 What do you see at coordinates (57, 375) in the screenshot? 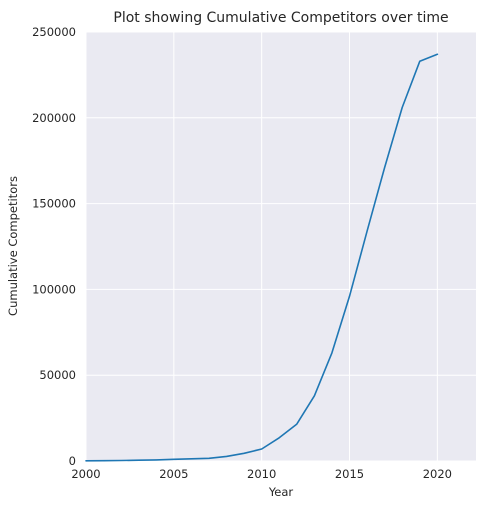
I see `y-tick-label: 50000` at bounding box center [57, 375].